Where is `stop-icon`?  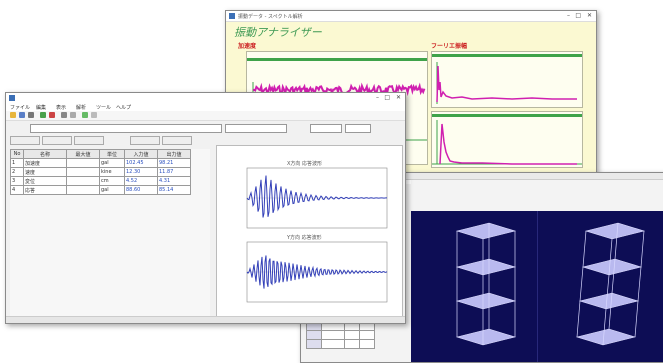 stop-icon is located at coordinates (52, 115).